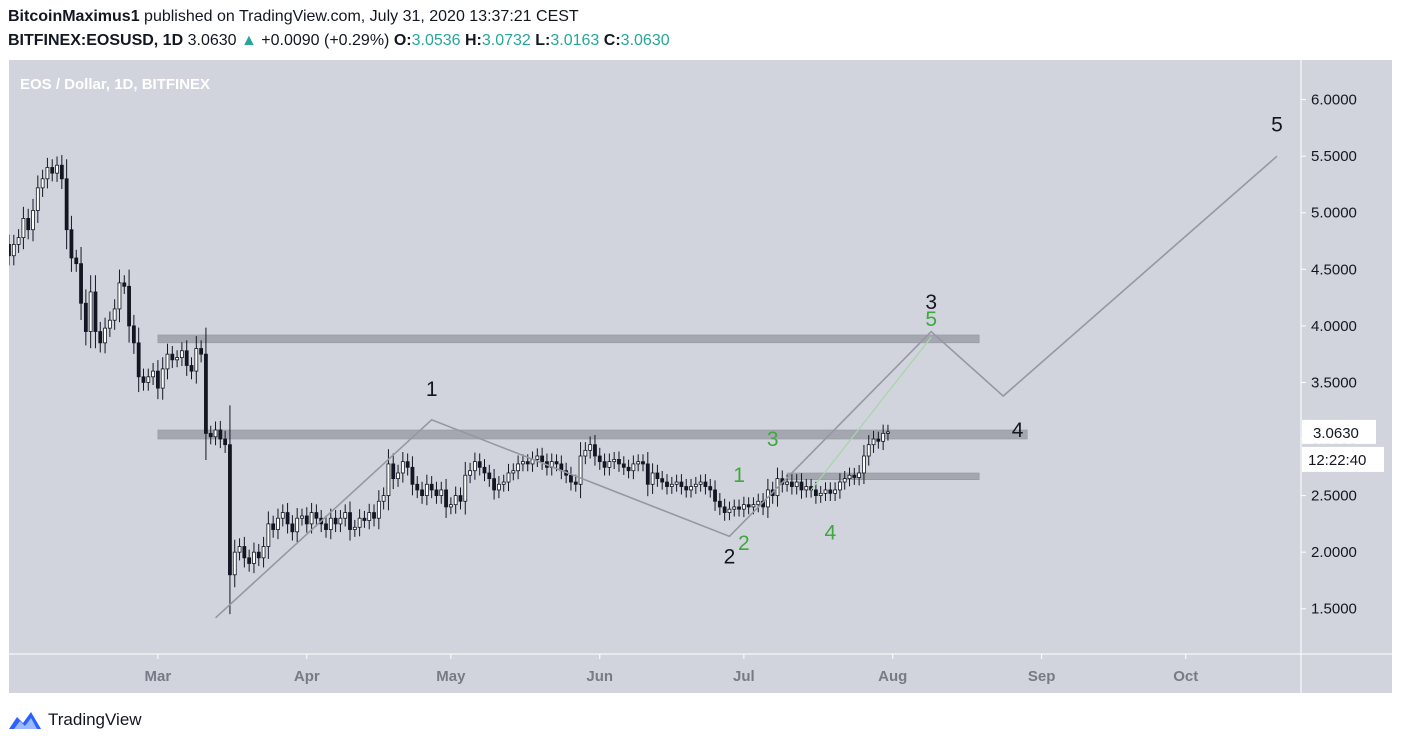  Describe the element at coordinates (1334, 100) in the screenshot. I see `y-tick-label: 6.0000` at that location.